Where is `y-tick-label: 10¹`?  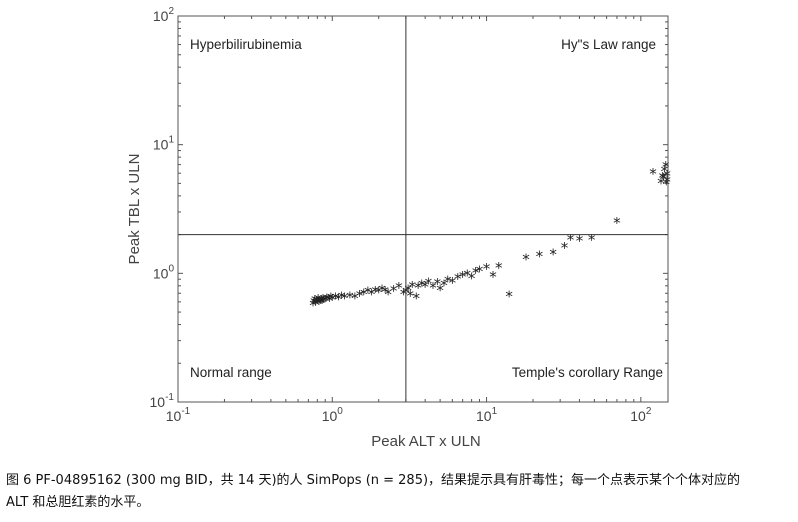
y-tick-label: 10¹ is located at coordinates (164, 144).